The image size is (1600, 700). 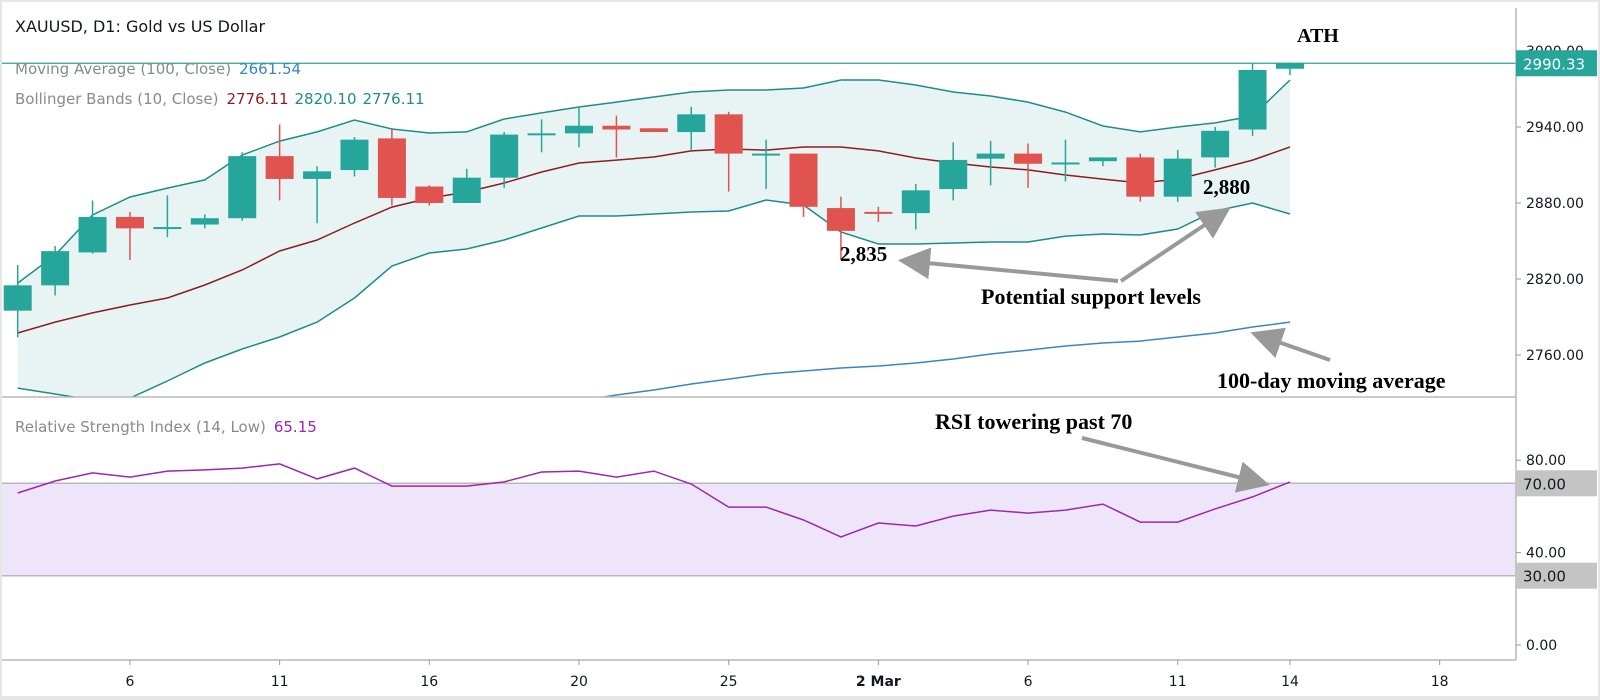 What do you see at coordinates (270, 69) in the screenshot?
I see `ma-legend-value: 2661.54` at bounding box center [270, 69].